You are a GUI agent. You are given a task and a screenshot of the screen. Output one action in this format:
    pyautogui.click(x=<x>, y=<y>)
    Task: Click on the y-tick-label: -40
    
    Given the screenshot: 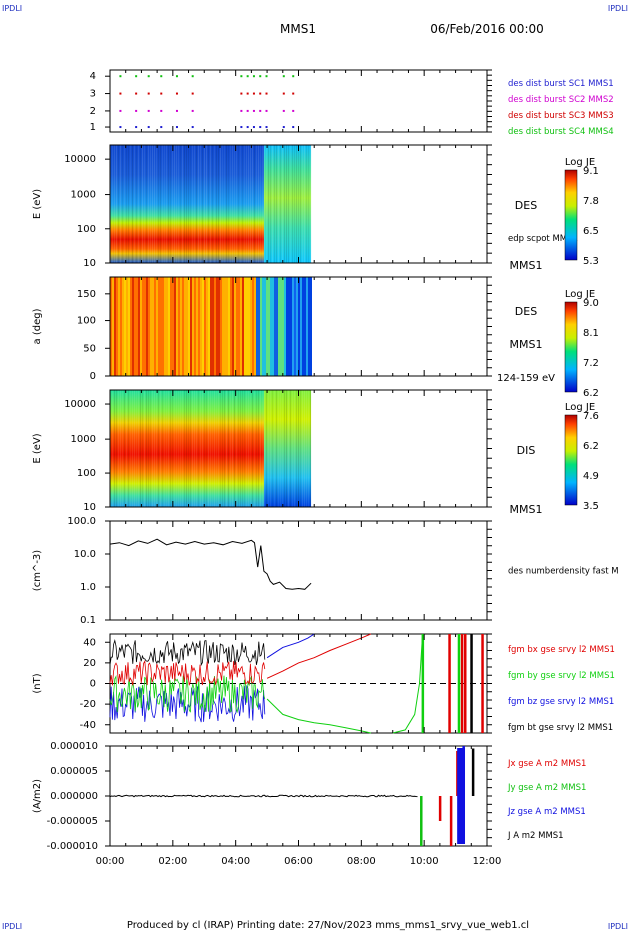 What is the action you would take?
    pyautogui.click(x=88, y=725)
    